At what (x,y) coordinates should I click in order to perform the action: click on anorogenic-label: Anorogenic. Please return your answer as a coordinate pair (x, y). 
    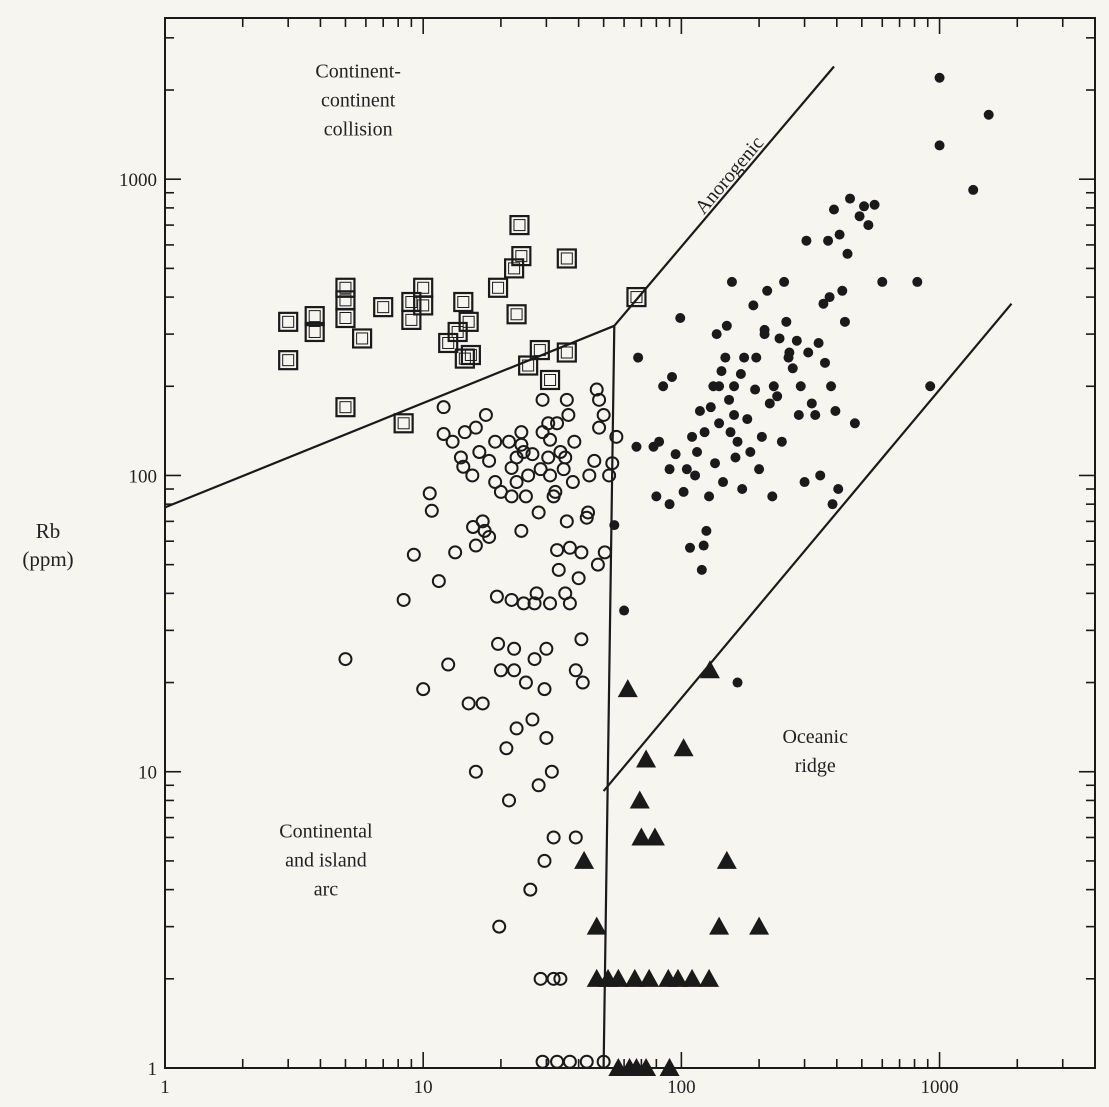
    Looking at the image, I should click on (730, 175).